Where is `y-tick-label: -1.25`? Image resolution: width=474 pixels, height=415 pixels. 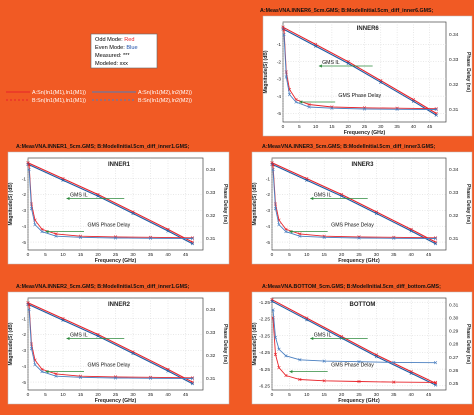
y-tick-label: -1.25 is located at coordinates (264, 303).